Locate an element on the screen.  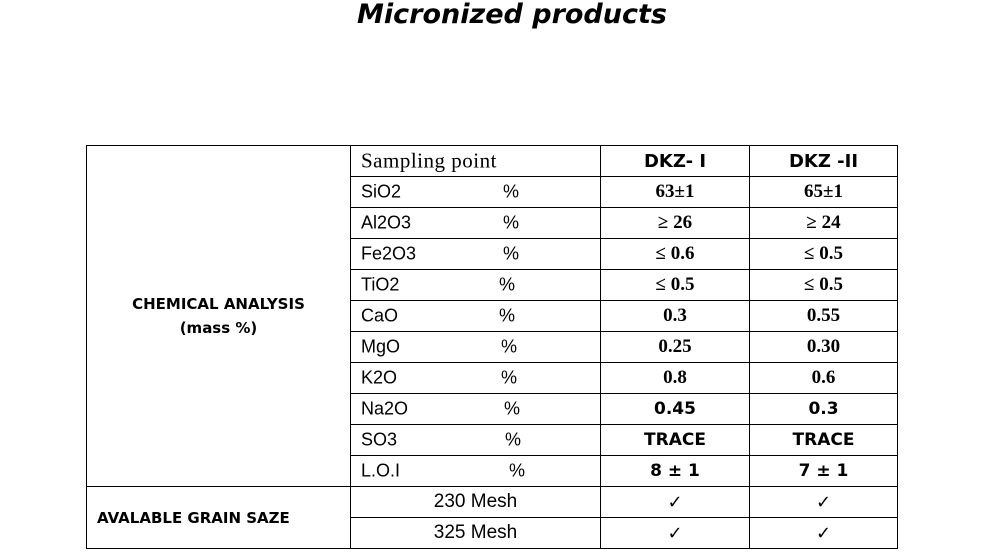
value-dkz-1: TRACE is located at coordinates (675, 440).